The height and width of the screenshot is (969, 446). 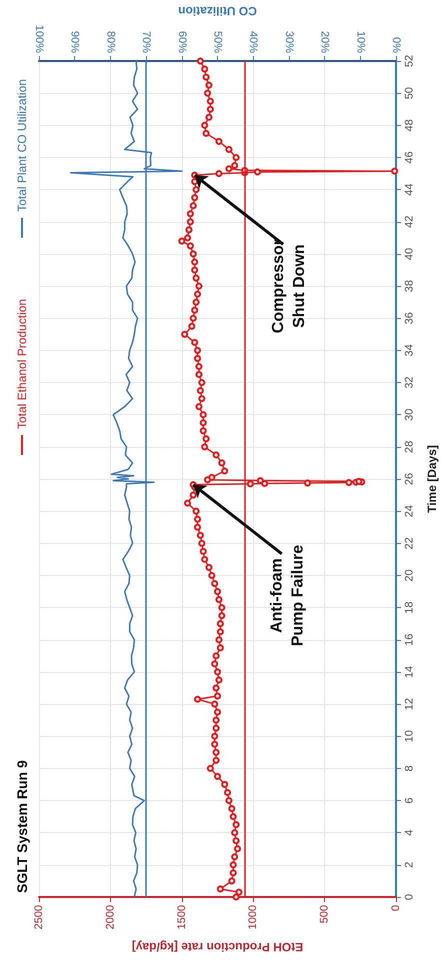 What do you see at coordinates (39, 917) in the screenshot?
I see `x-tick-label: 2500` at bounding box center [39, 917].